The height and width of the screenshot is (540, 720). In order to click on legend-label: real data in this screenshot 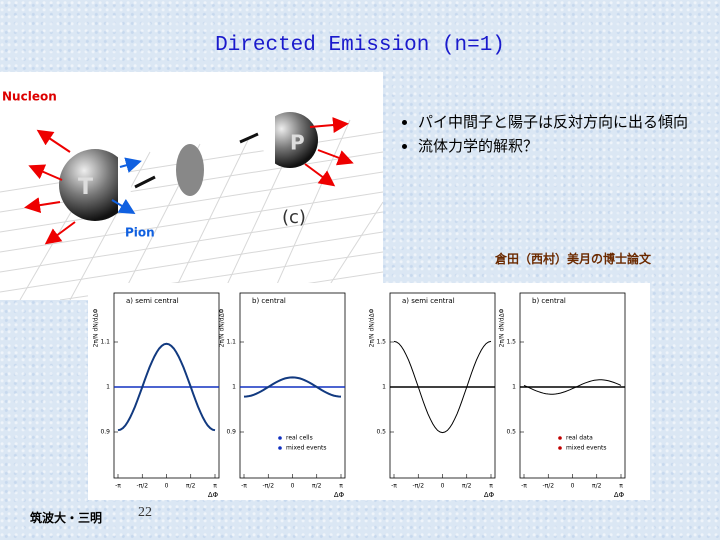, I will do `click(579, 438)`.